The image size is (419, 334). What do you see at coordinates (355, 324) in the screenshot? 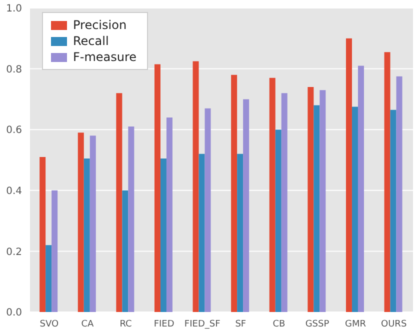
I see `x-tick-label: GMR` at bounding box center [355, 324].